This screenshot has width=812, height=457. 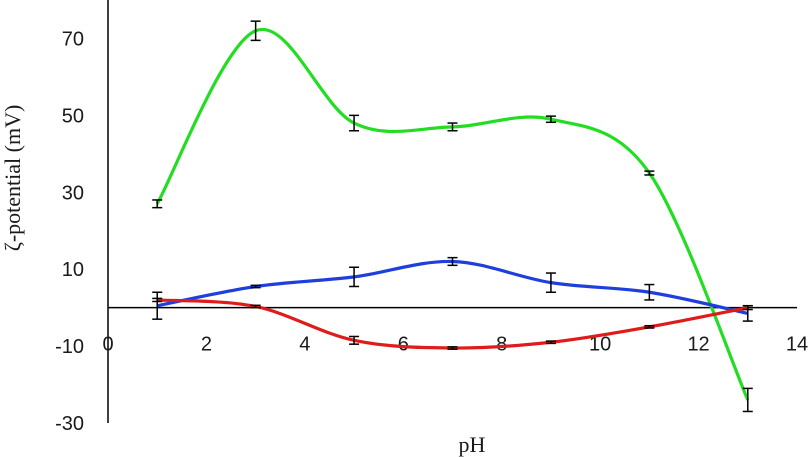 What do you see at coordinates (12, 178) in the screenshot?
I see `y-axis-title: ζ-potential (mV)` at bounding box center [12, 178].